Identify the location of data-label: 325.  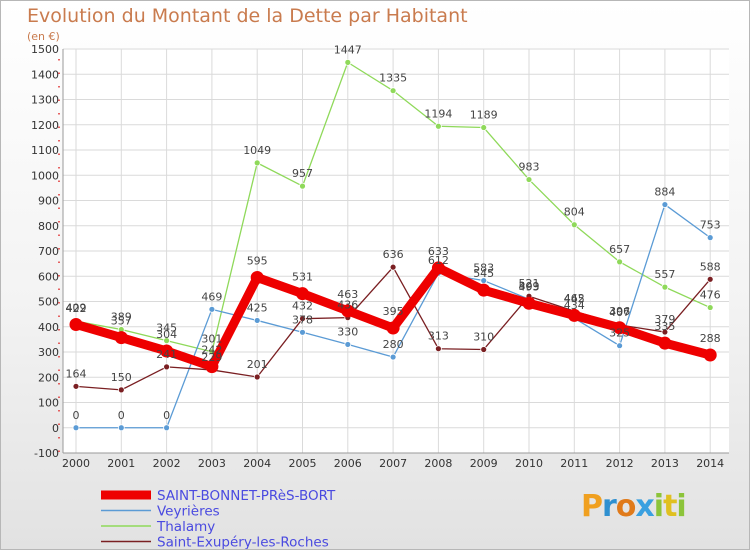
(619, 333).